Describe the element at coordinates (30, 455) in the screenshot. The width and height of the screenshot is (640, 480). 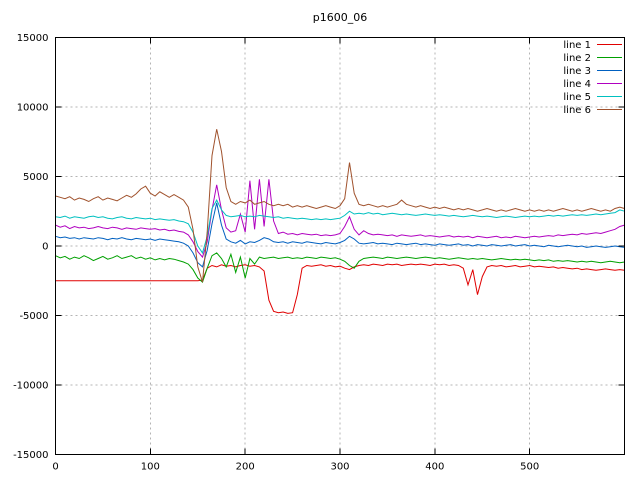
I see `y-tick-label: -15000` at that location.